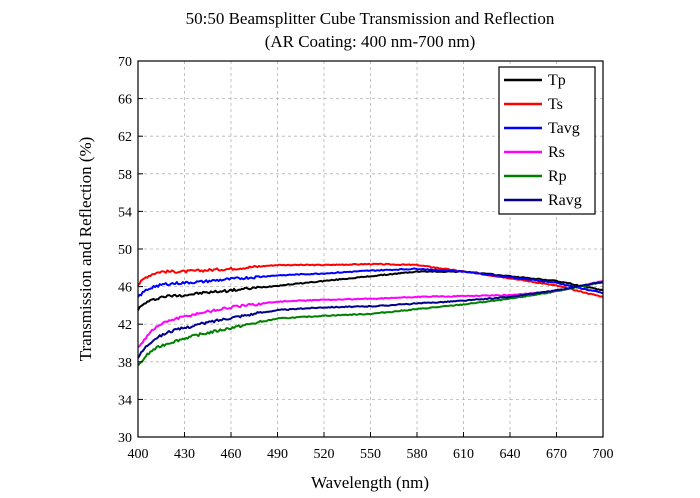 The height and width of the screenshot is (498, 700). What do you see at coordinates (125, 325) in the screenshot?
I see `y-tick-label: 42` at bounding box center [125, 325].